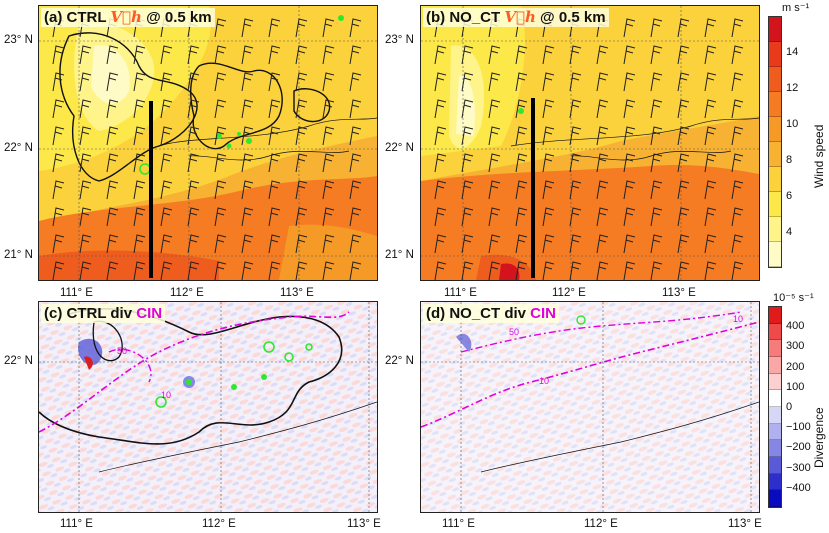  Describe the element at coordinates (819, 156) in the screenshot. I see `colorbar-top-title: Wind speed` at that location.